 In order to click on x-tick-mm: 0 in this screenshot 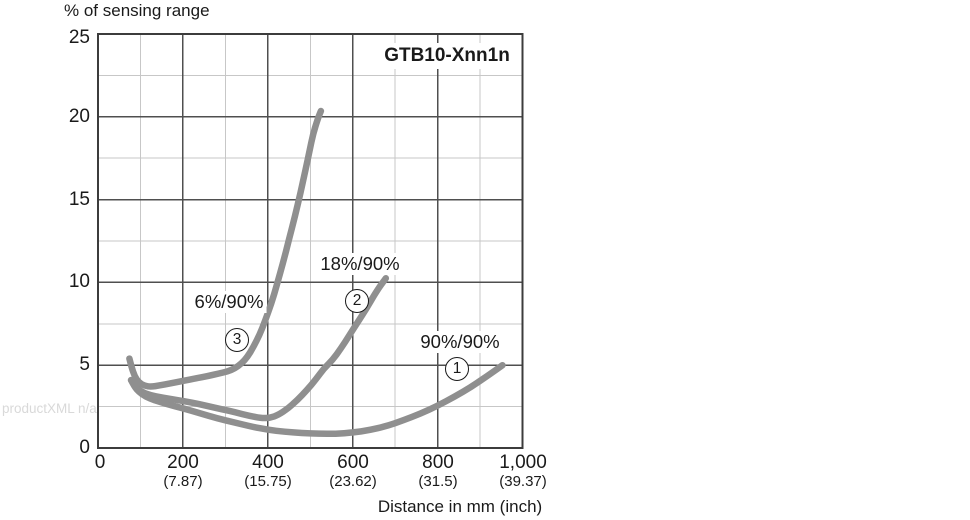, I will do `click(100, 462)`.